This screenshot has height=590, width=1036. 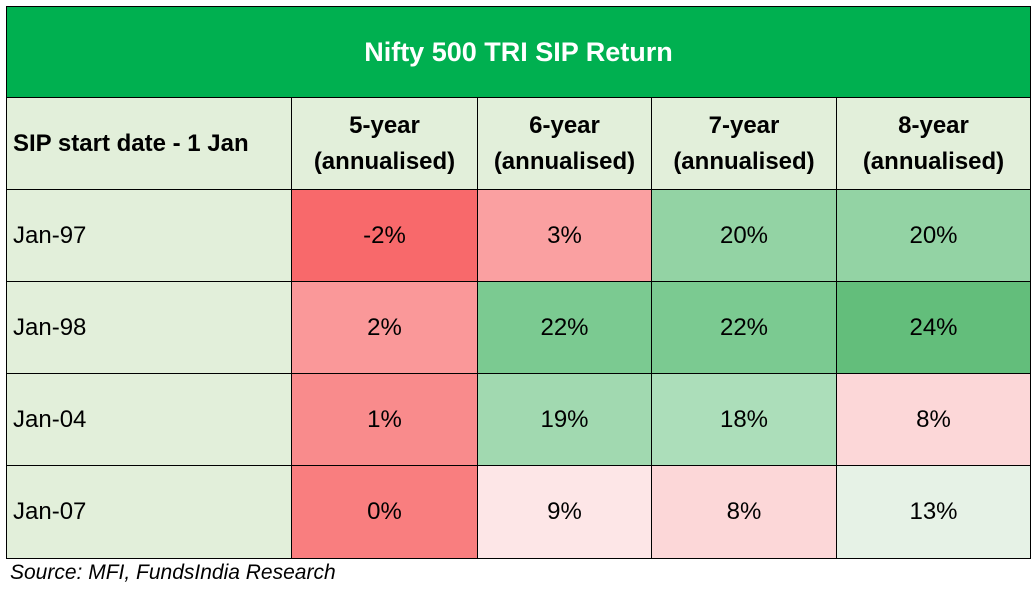 What do you see at coordinates (149, 512) in the screenshot?
I see `row-label: Jan-07` at bounding box center [149, 512].